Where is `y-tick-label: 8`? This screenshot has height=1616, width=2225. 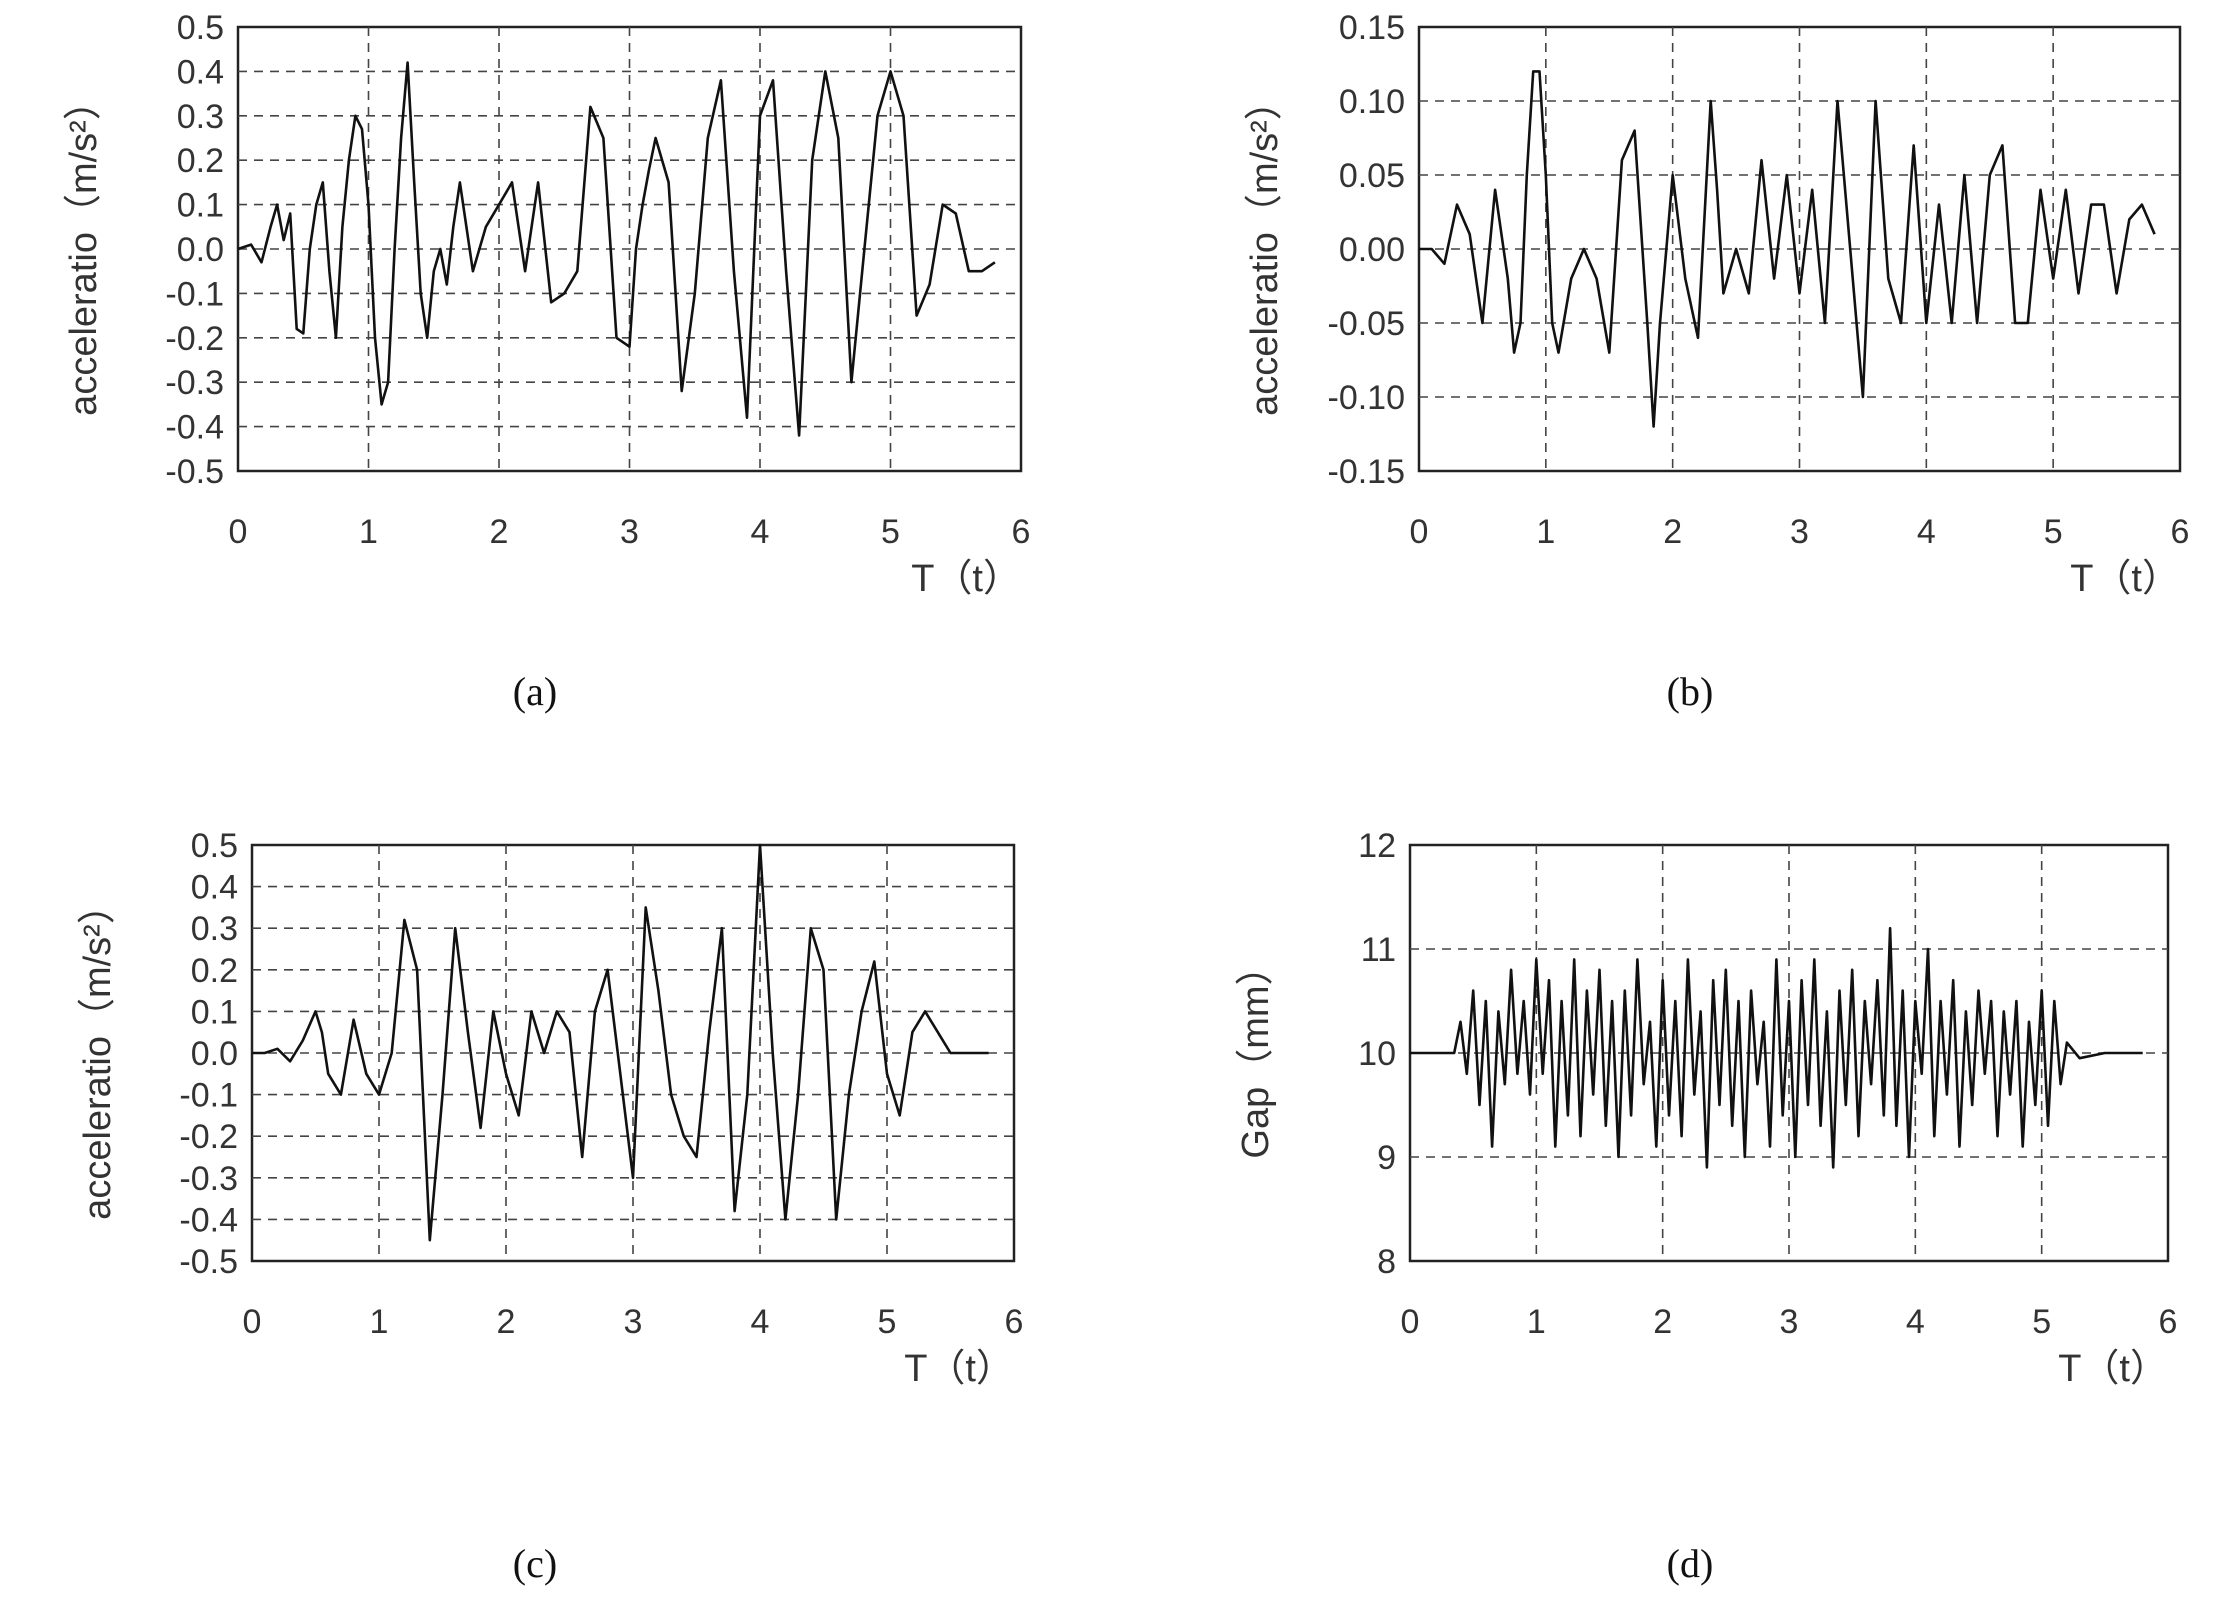
y-tick-label: 8 is located at coordinates (1386, 1262).